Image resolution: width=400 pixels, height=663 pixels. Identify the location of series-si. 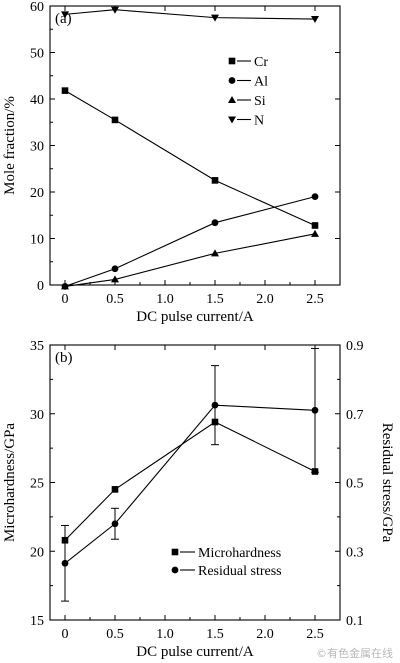
(190, 259).